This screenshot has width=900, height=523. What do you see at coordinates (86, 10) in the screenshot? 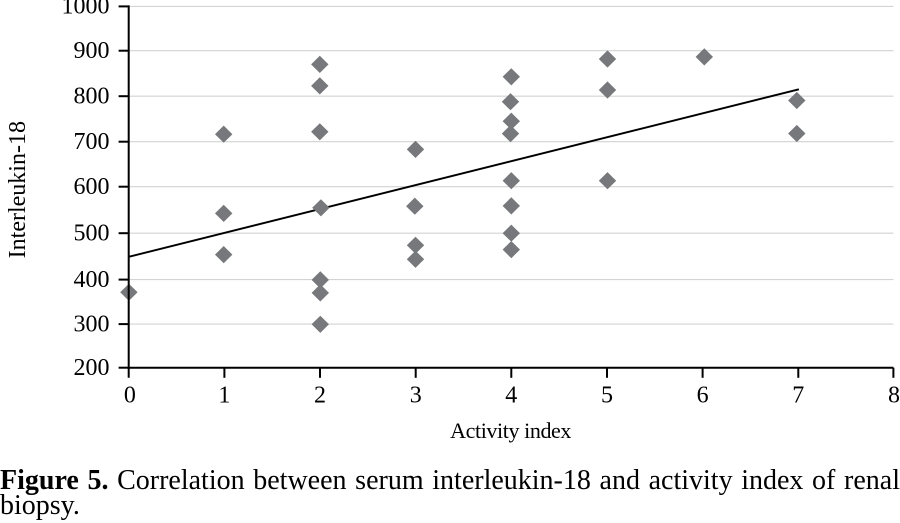
I see `svg-text: 1000` at bounding box center [86, 10].